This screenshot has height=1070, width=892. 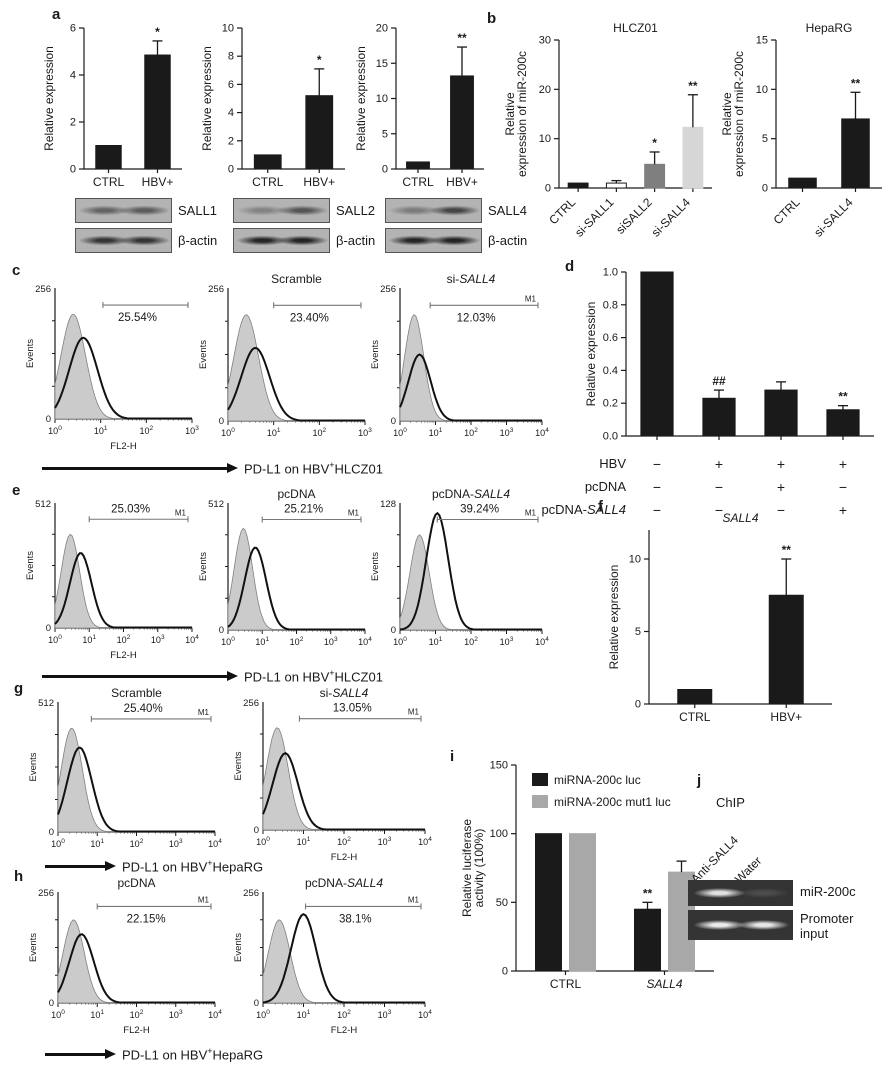 I want to click on svg-text: 1.0, so click(x=610, y=273).